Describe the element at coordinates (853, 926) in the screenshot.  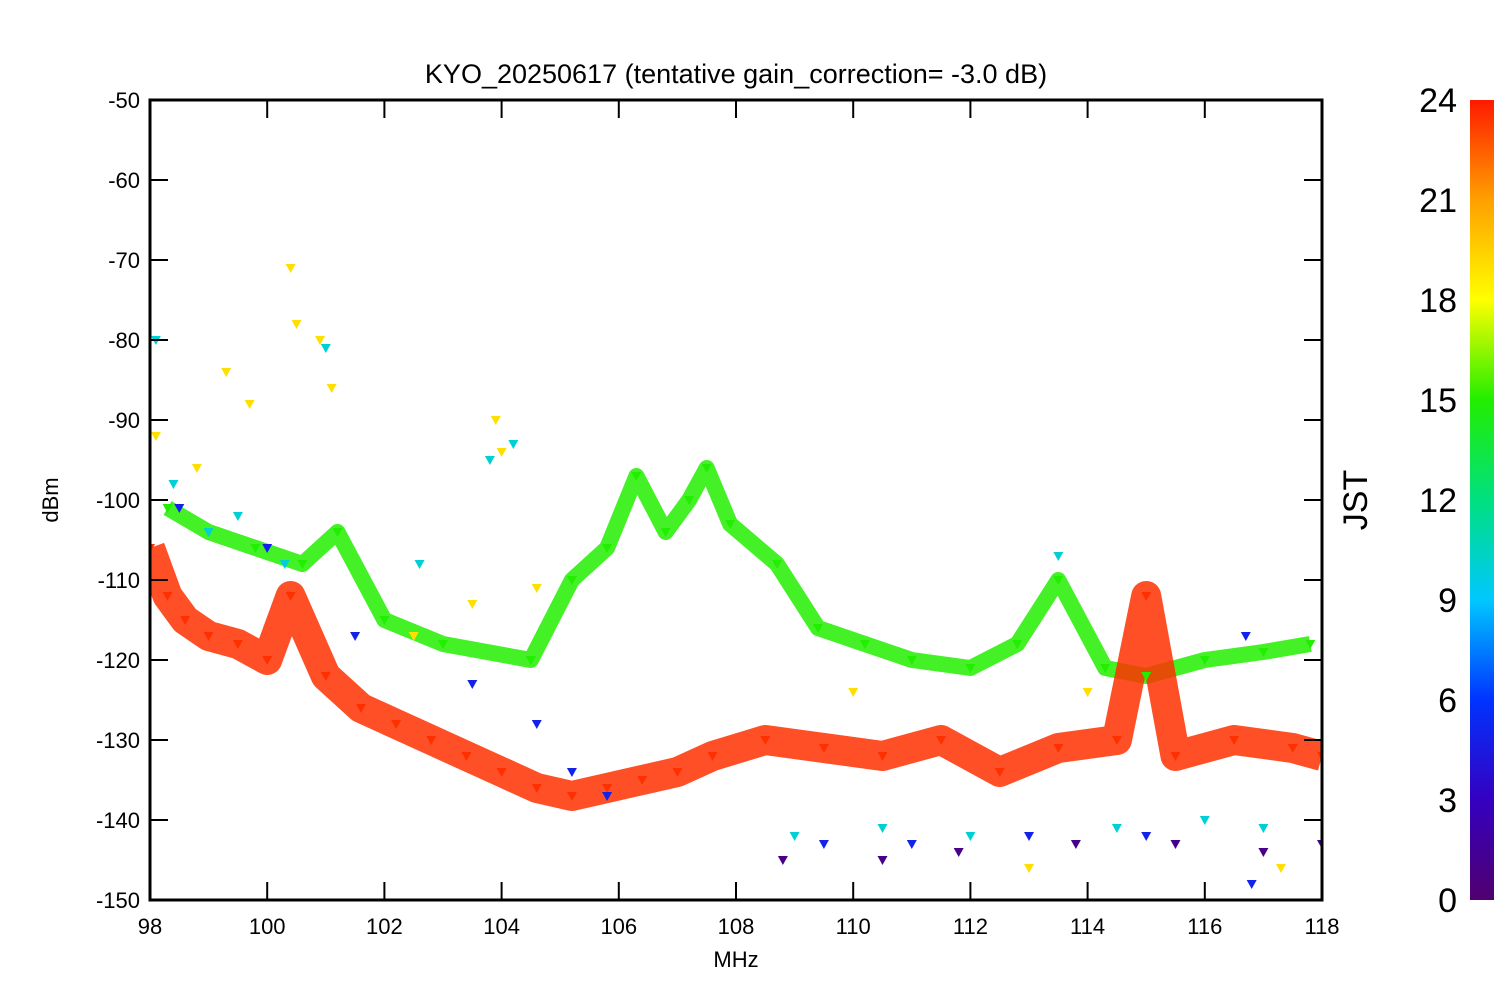
I see `x-tick-label: 110` at that location.